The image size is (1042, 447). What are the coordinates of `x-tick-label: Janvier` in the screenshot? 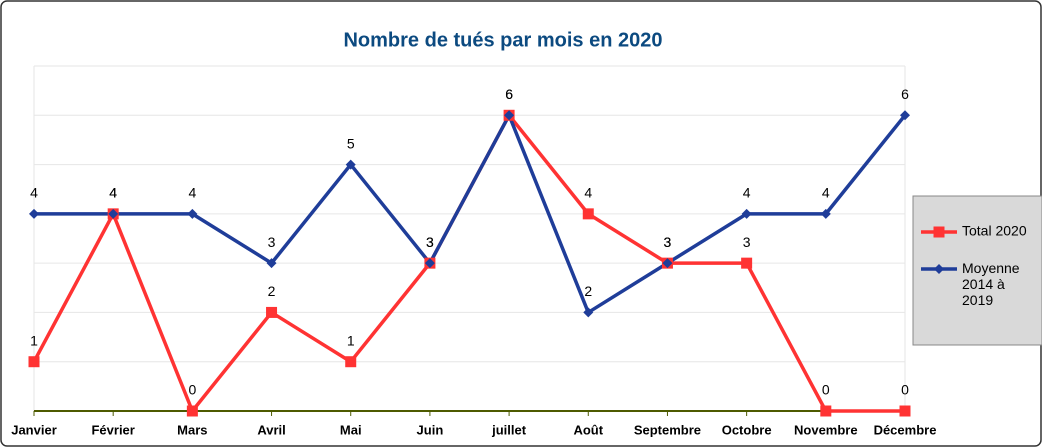 It's located at (34, 429).